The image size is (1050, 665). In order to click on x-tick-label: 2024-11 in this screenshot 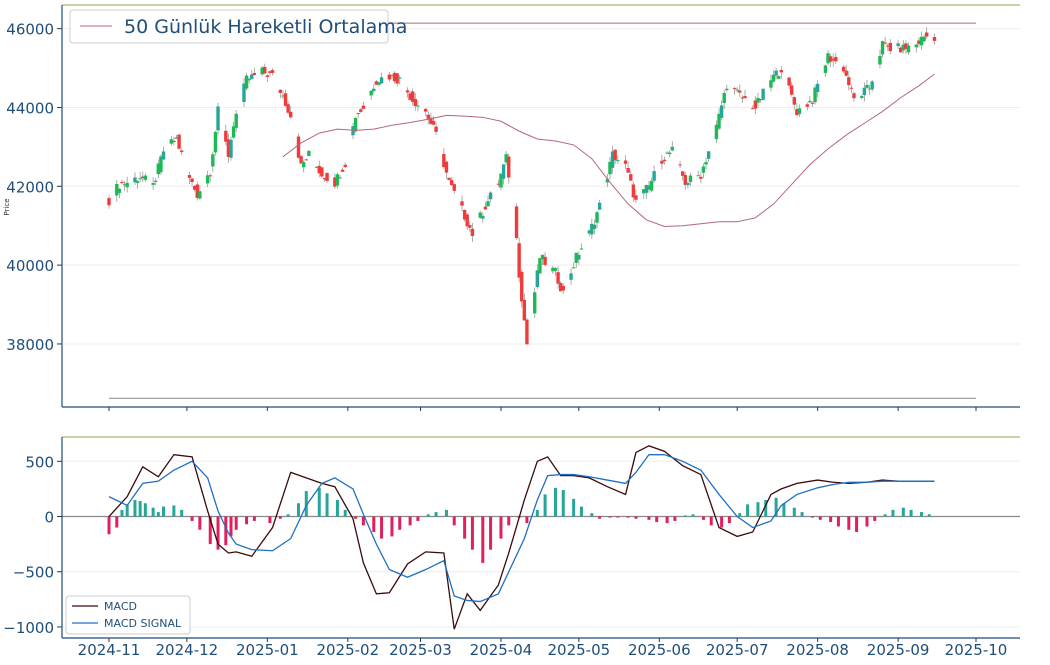, I will do `click(109, 650)`.